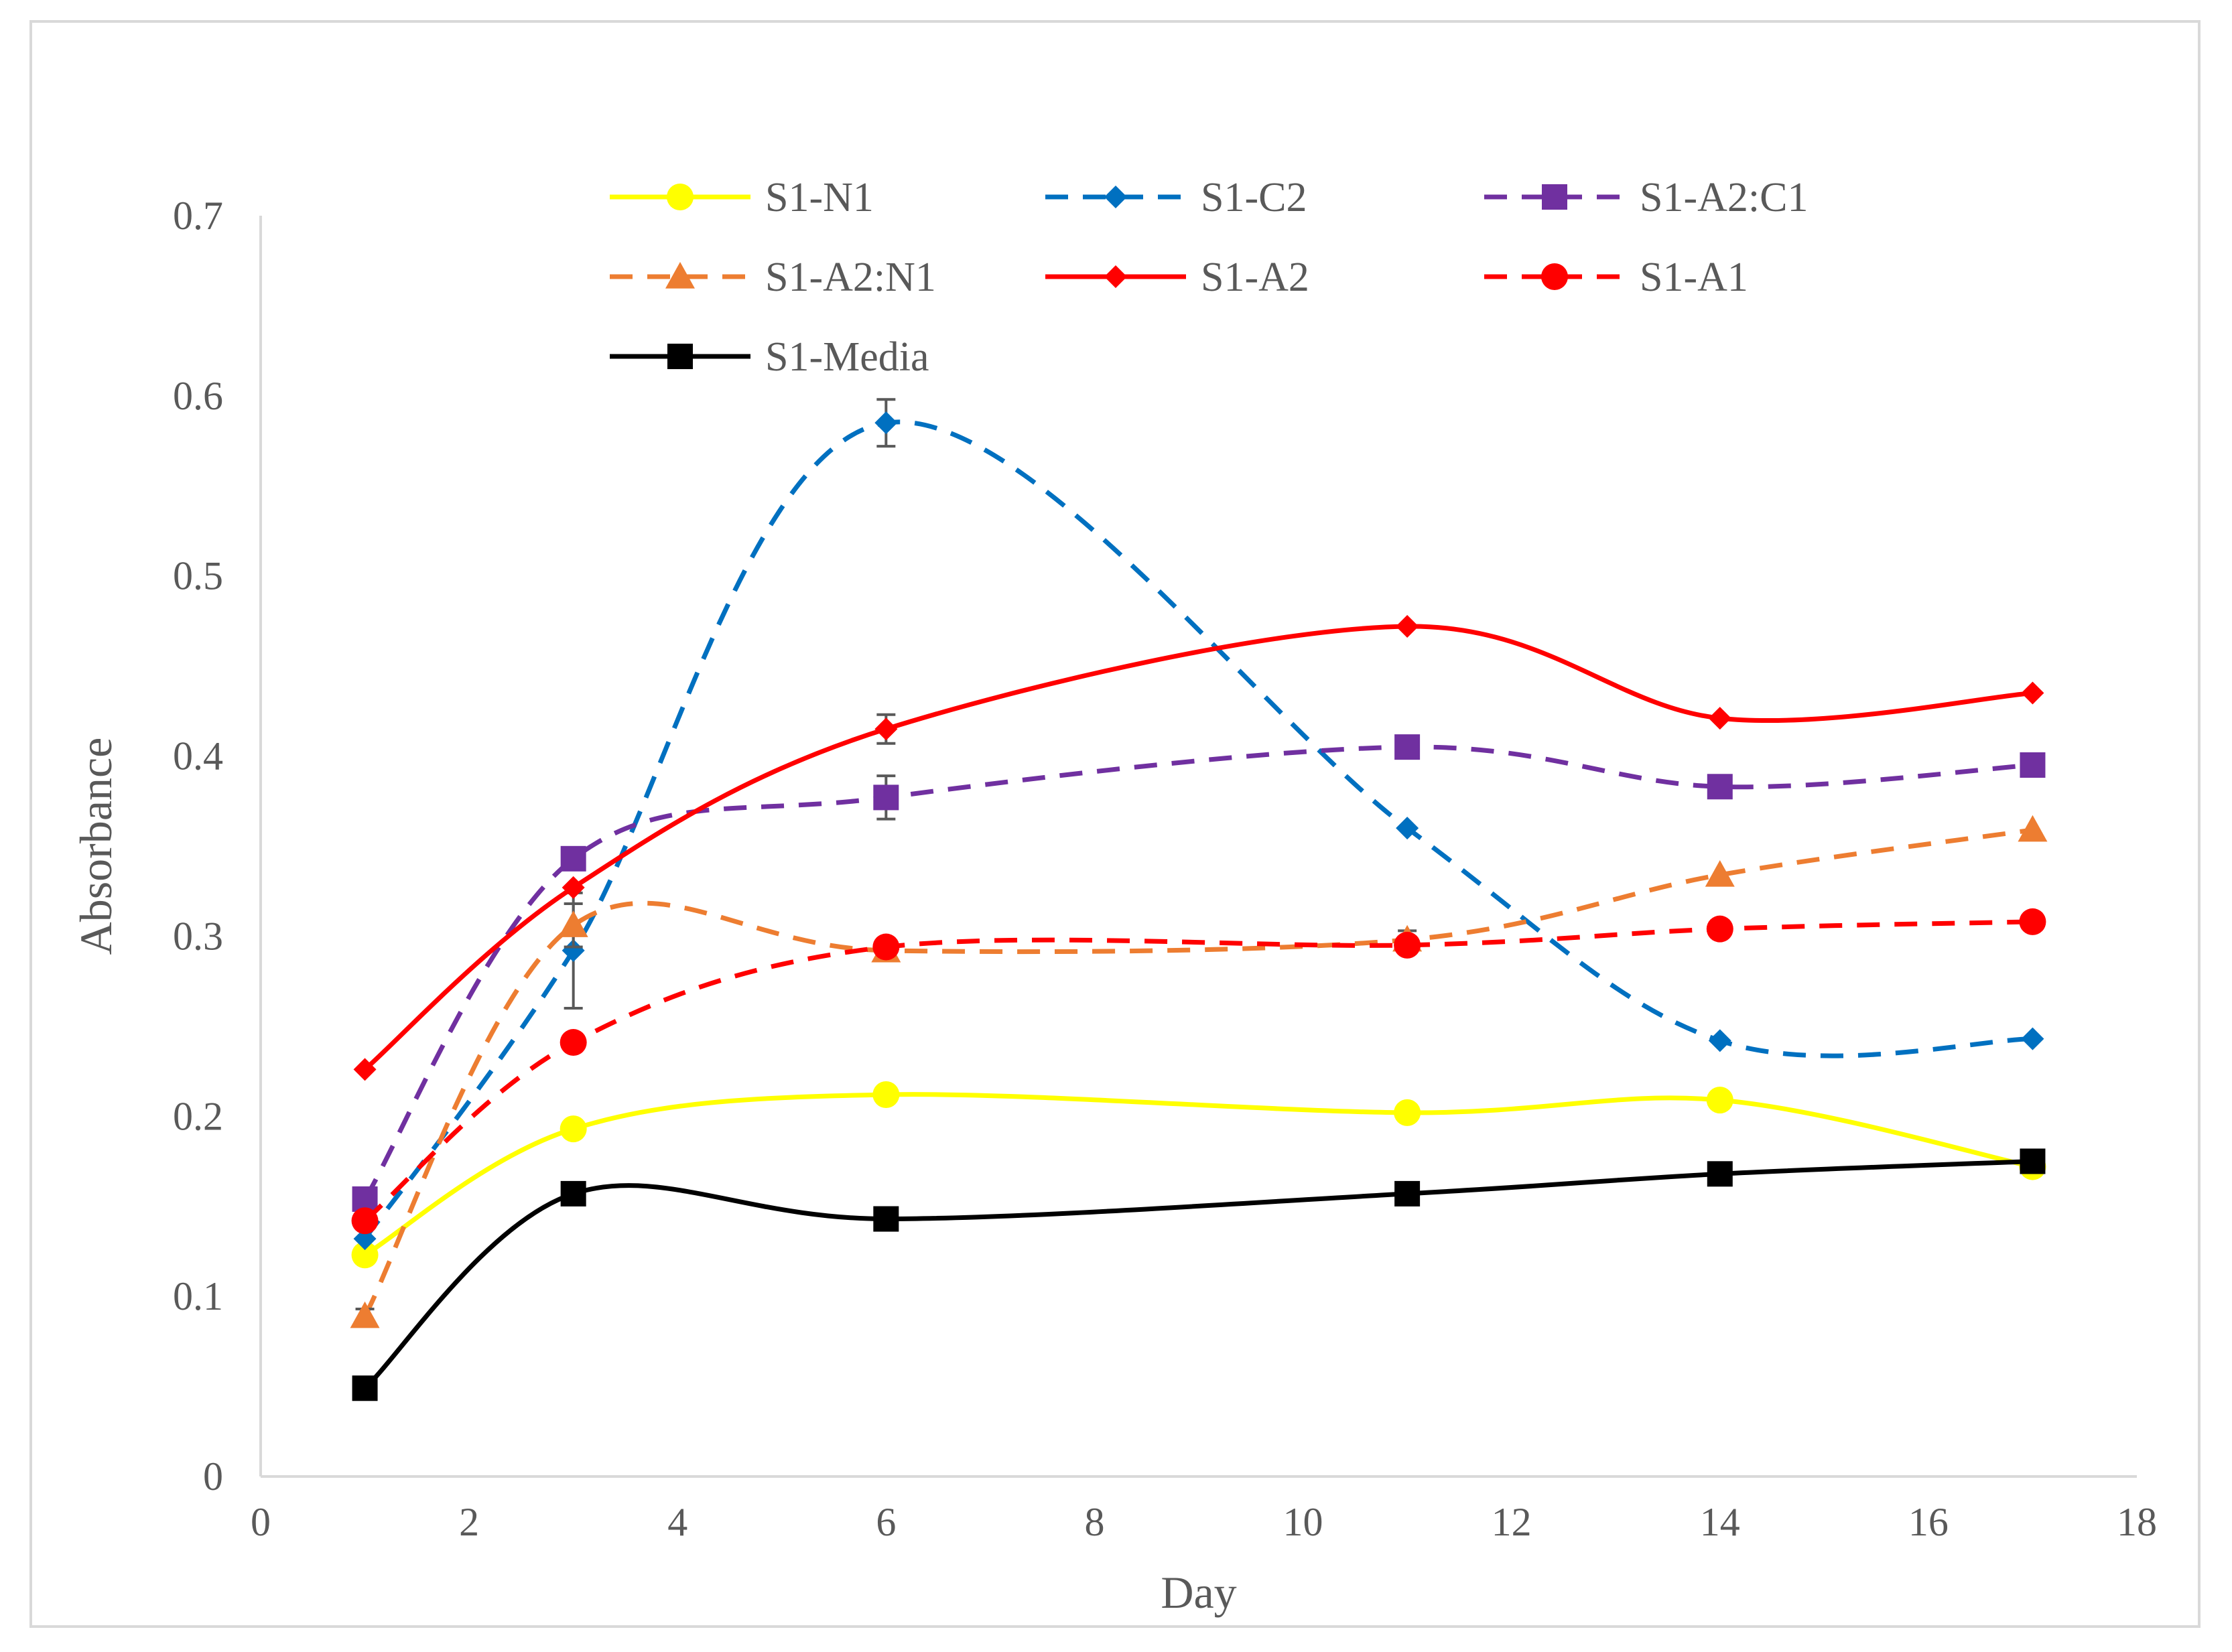 Image resolution: width=2232 pixels, height=1652 pixels. I want to click on y-tick-label: 0.6, so click(198, 396).